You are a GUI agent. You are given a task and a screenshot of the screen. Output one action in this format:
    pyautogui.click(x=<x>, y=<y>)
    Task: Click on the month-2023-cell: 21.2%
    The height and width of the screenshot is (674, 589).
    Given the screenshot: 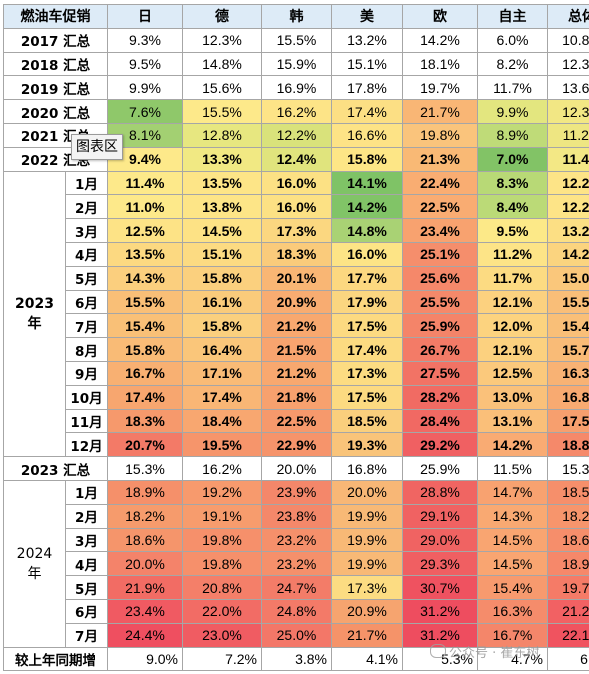 What is the action you would take?
    pyautogui.click(x=296, y=373)
    